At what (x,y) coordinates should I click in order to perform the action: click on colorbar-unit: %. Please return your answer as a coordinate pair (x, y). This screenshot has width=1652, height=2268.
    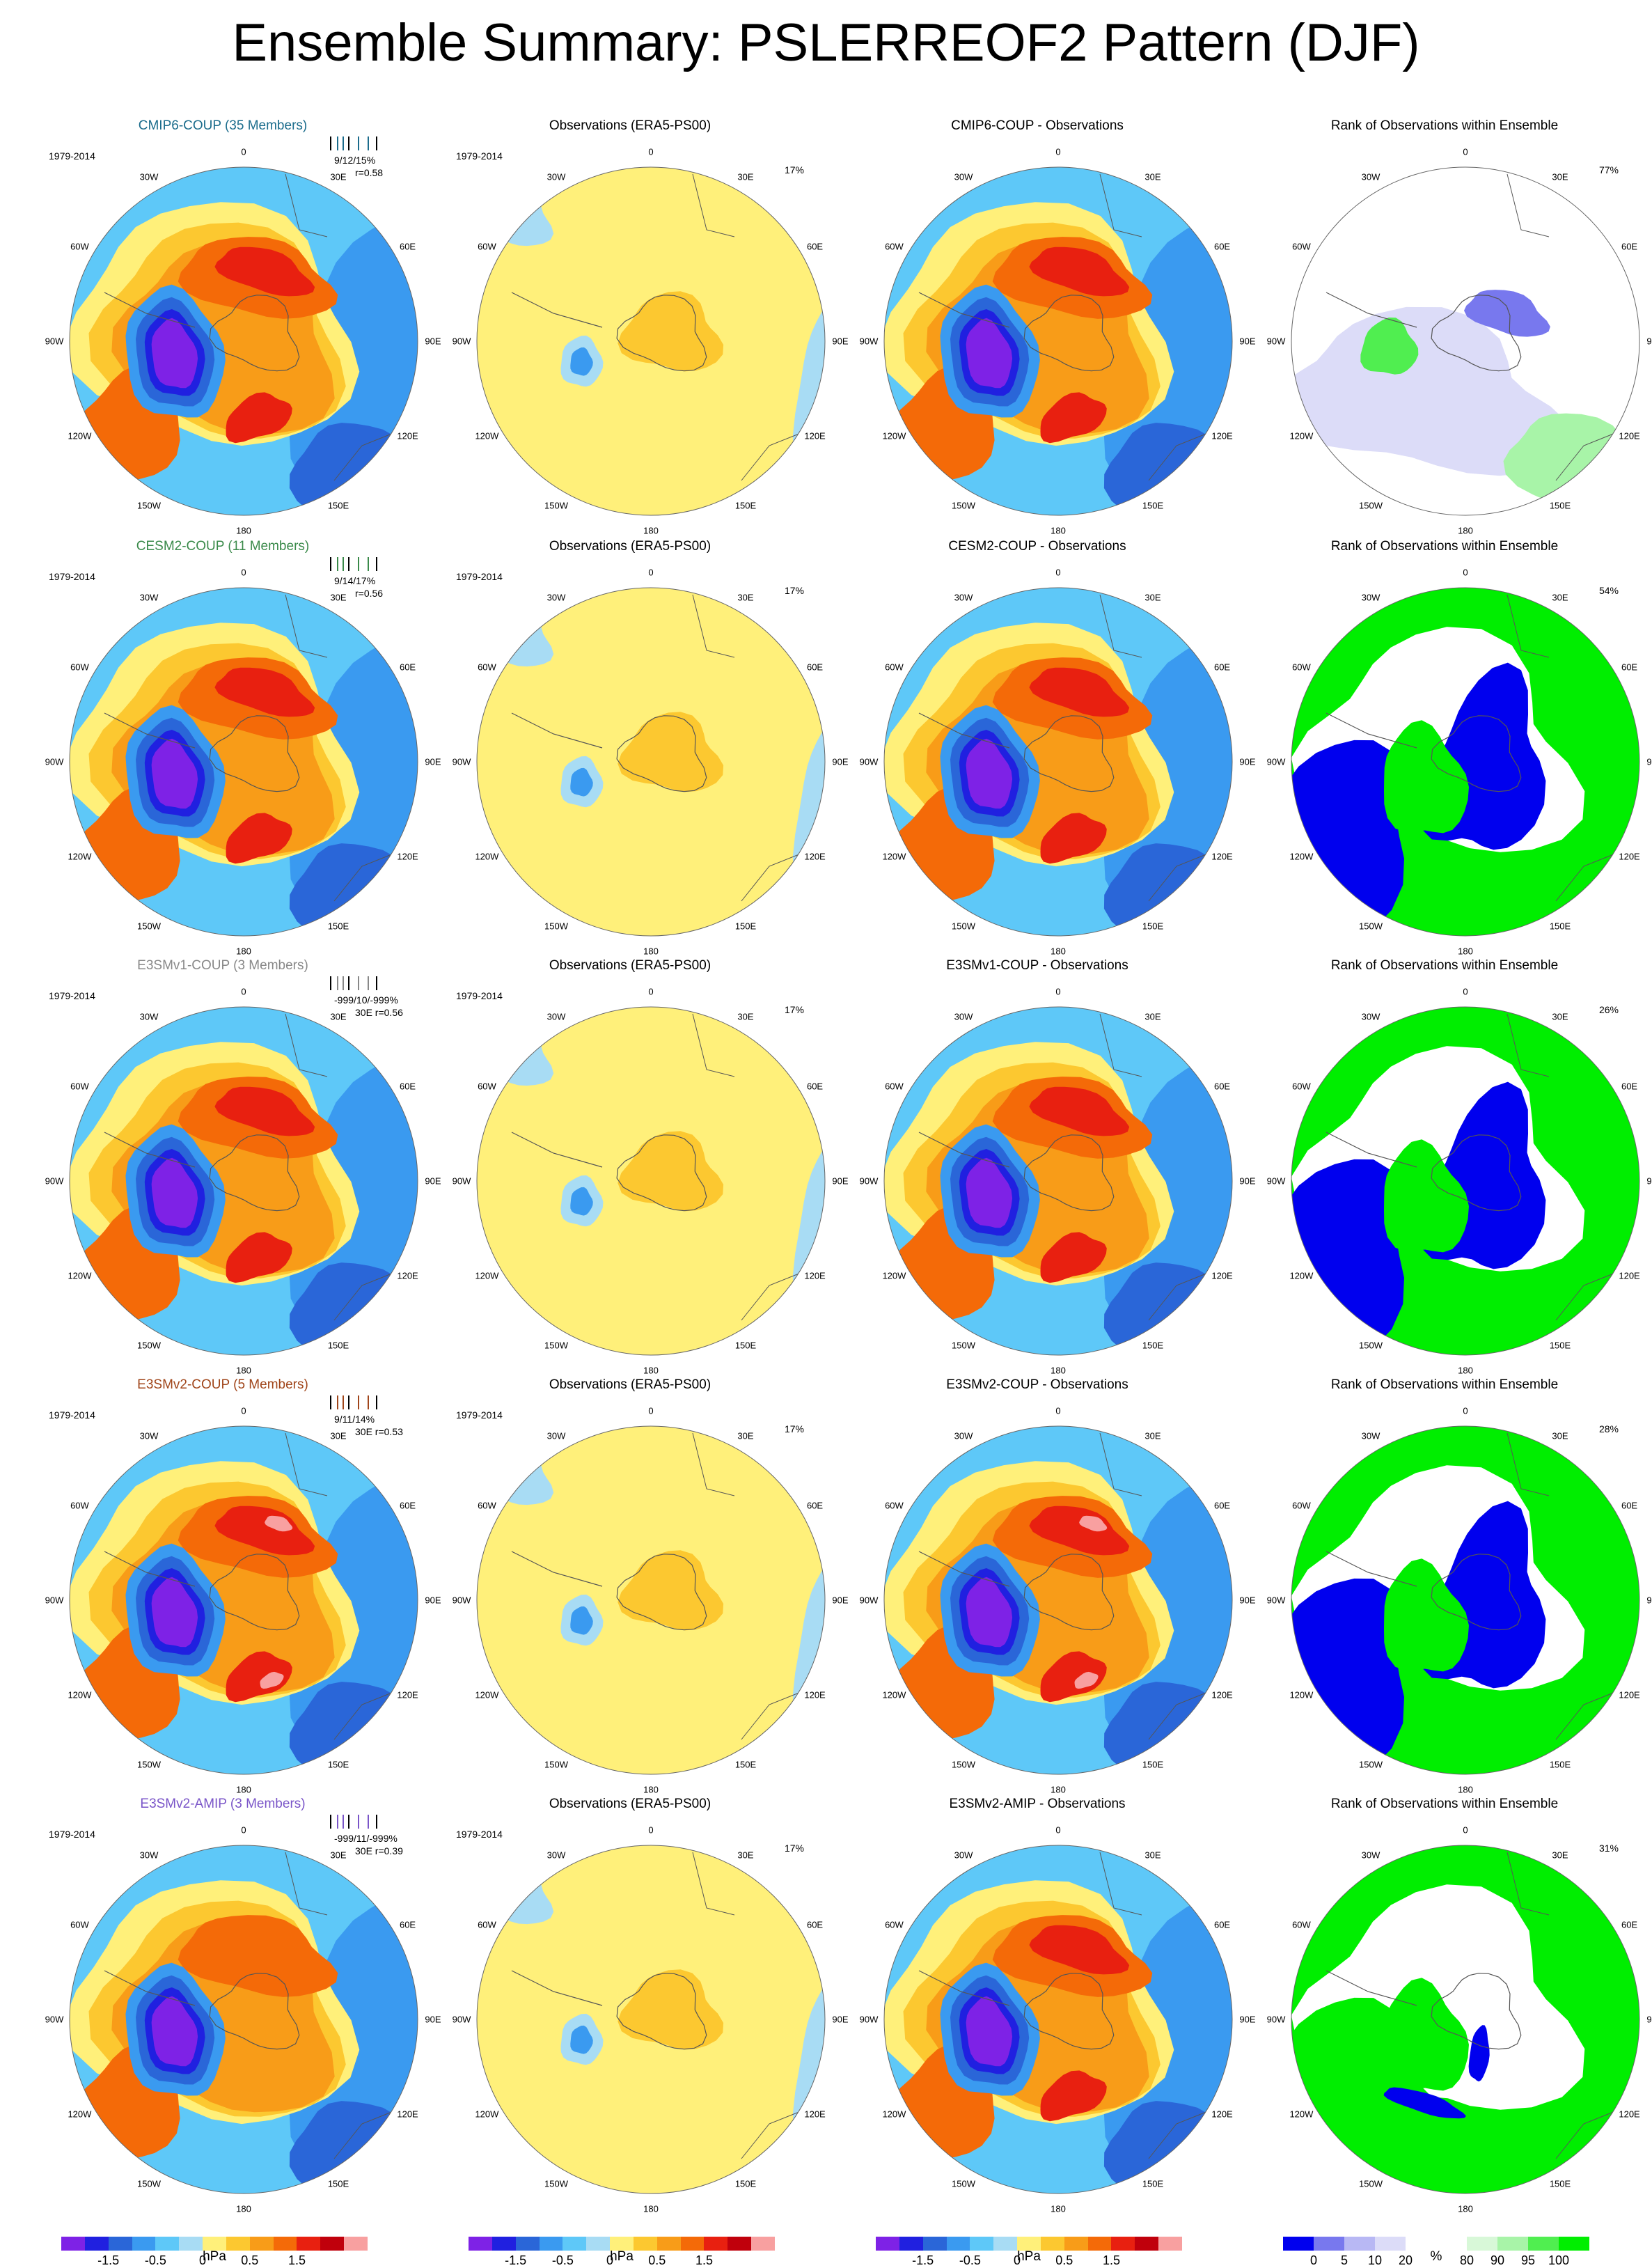
    Looking at the image, I should click on (1436, 2256).